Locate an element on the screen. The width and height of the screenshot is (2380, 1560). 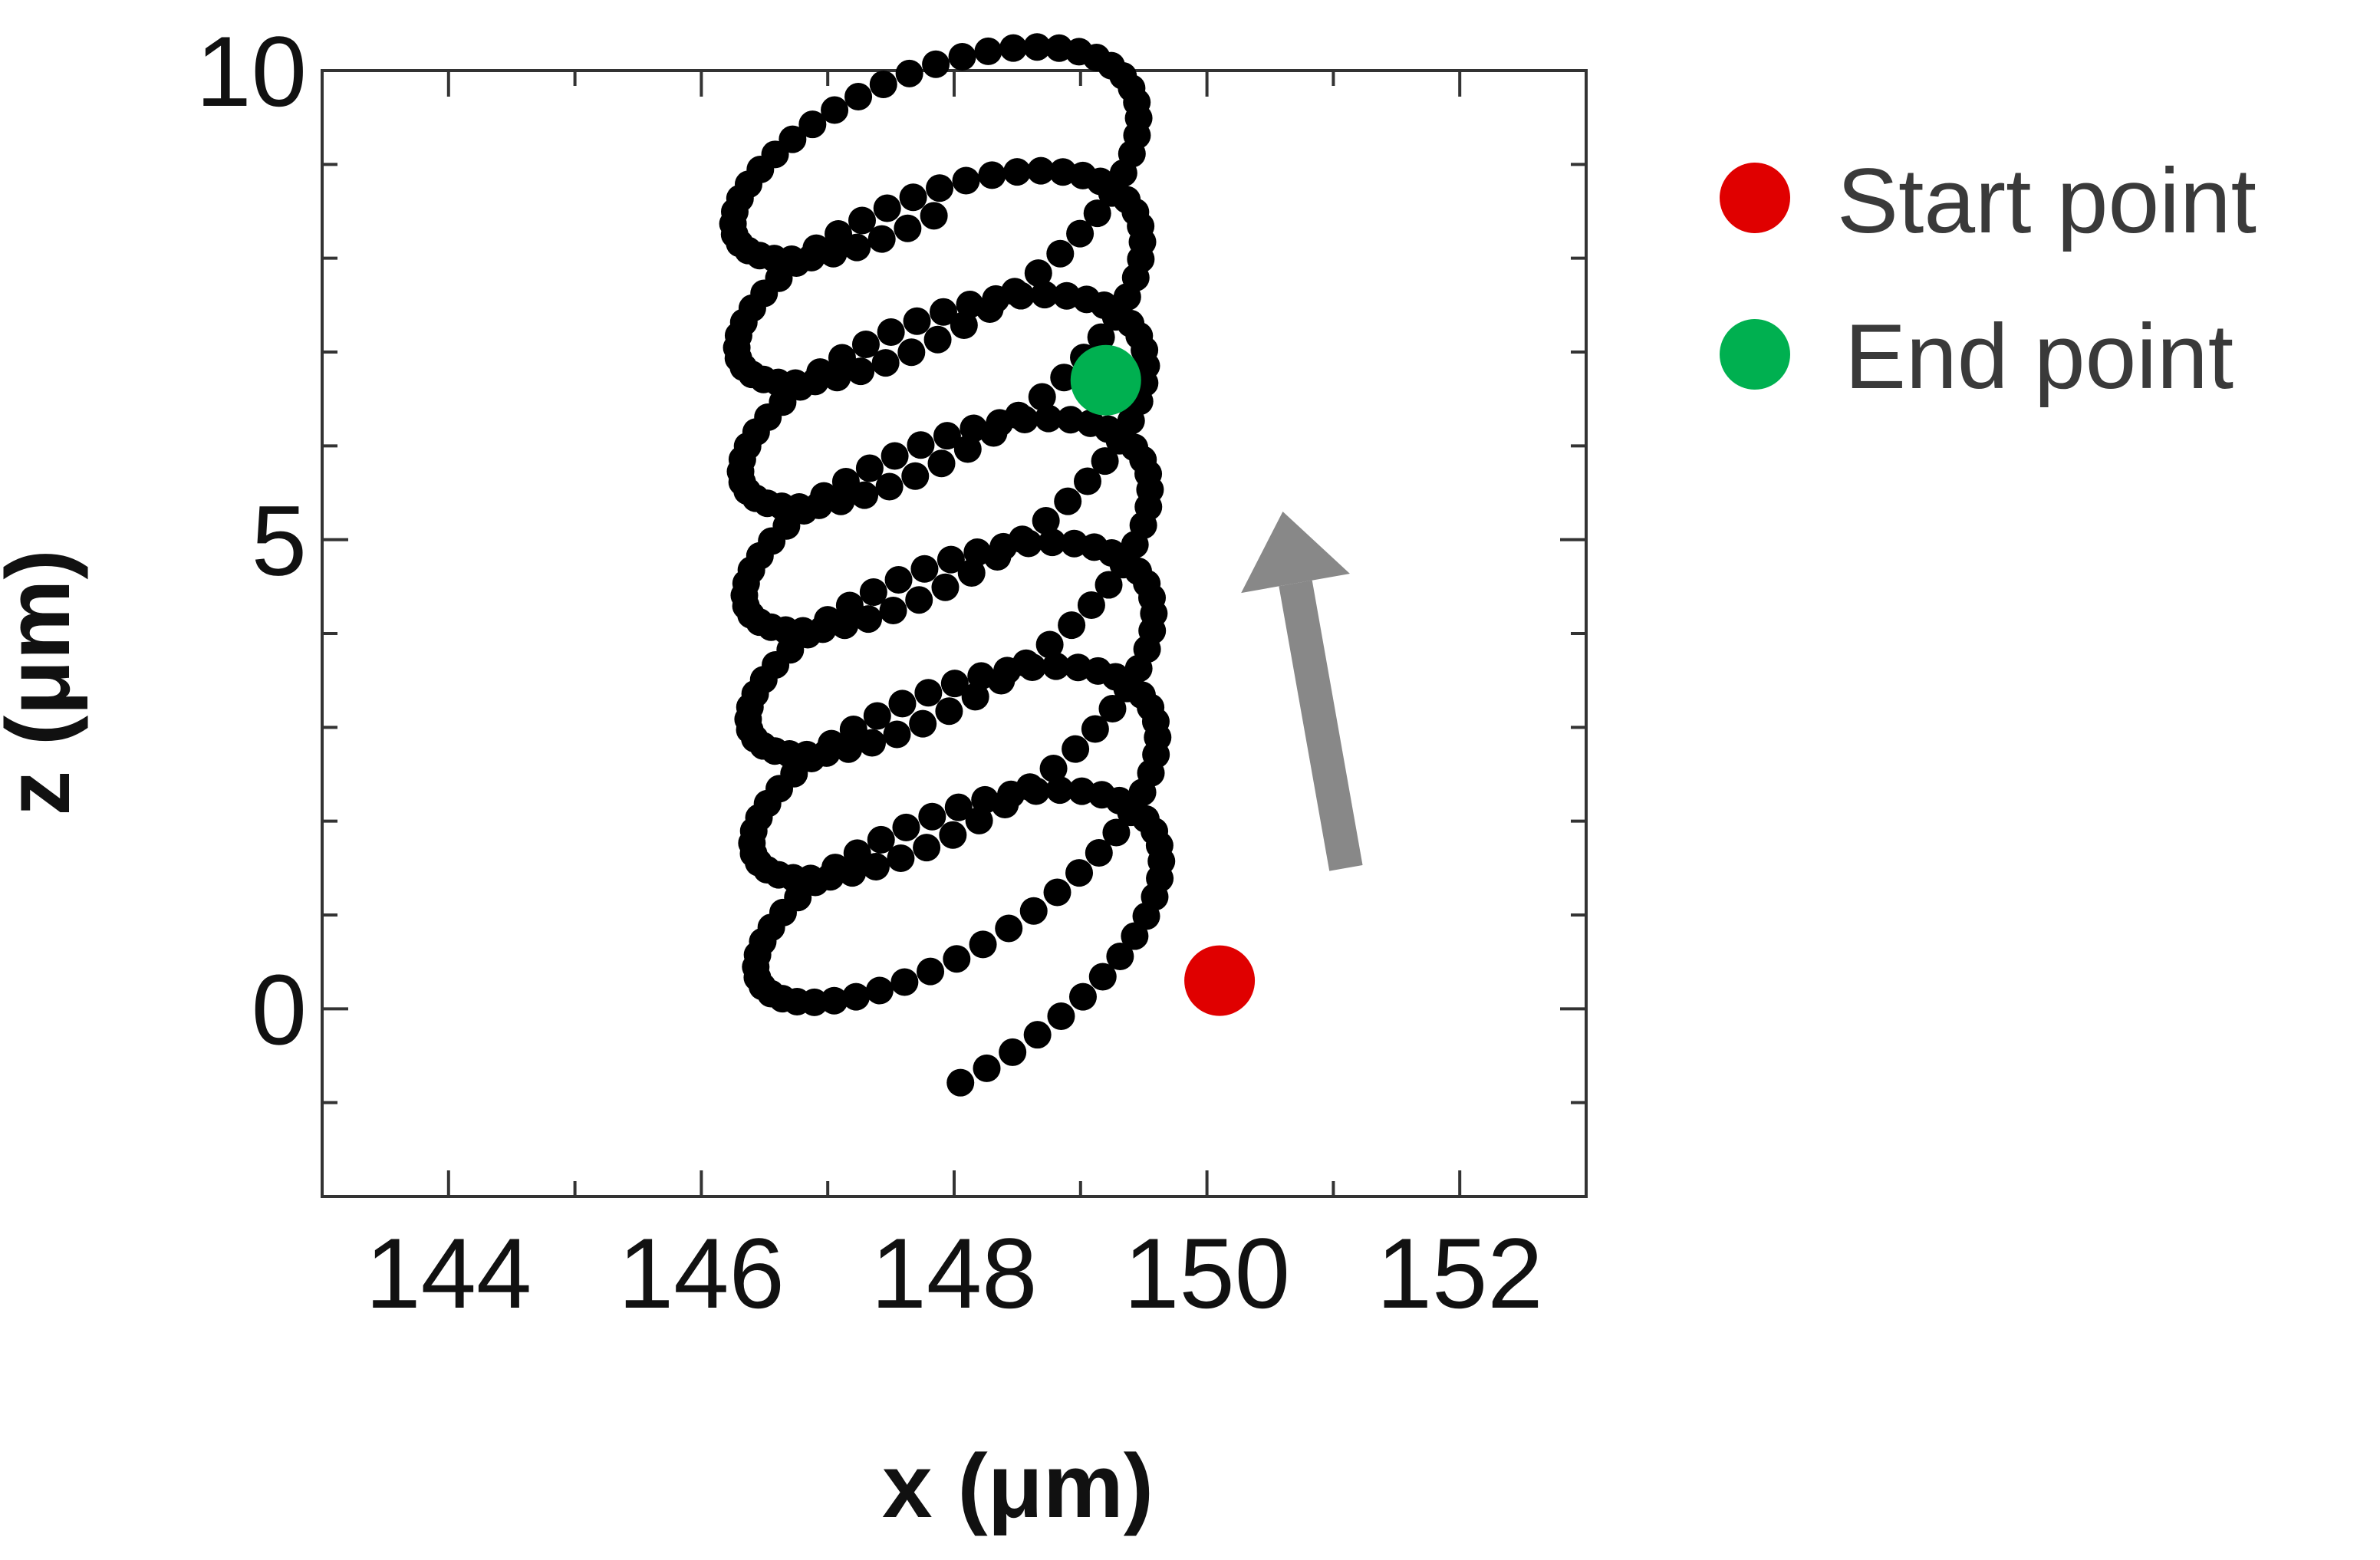
x-tick-label: 144 is located at coordinates (448, 1273).